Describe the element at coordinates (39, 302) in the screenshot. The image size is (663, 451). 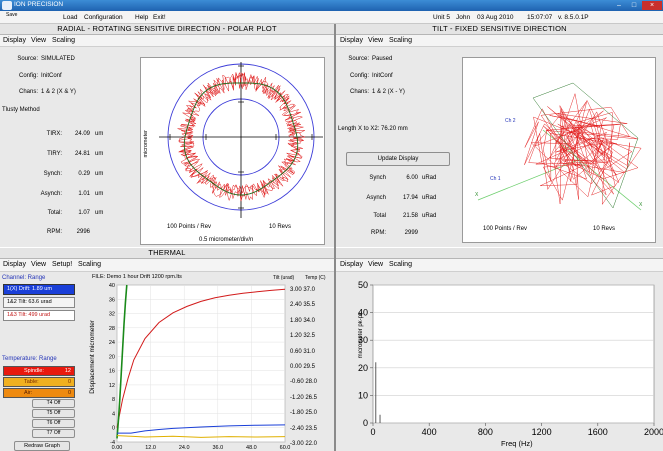
I see `channel-2-button: 1&2 Tilt: 63.6 urad` at that location.